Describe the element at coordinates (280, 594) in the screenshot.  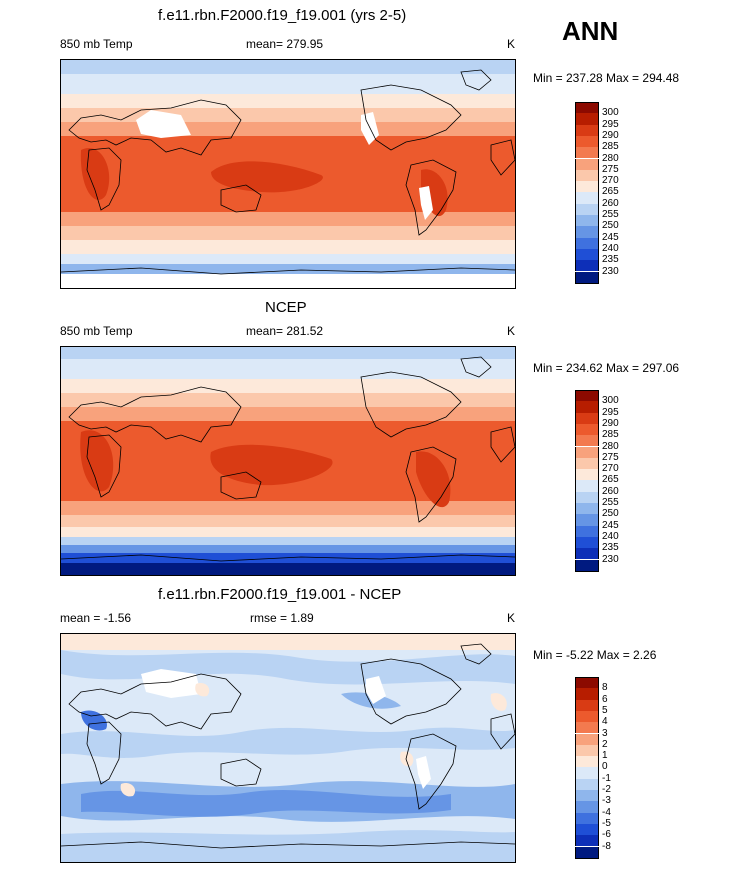
I see `panel-3-title: f.e11.rbn.F2000.f19_f19.001 - NCEP` at that location.